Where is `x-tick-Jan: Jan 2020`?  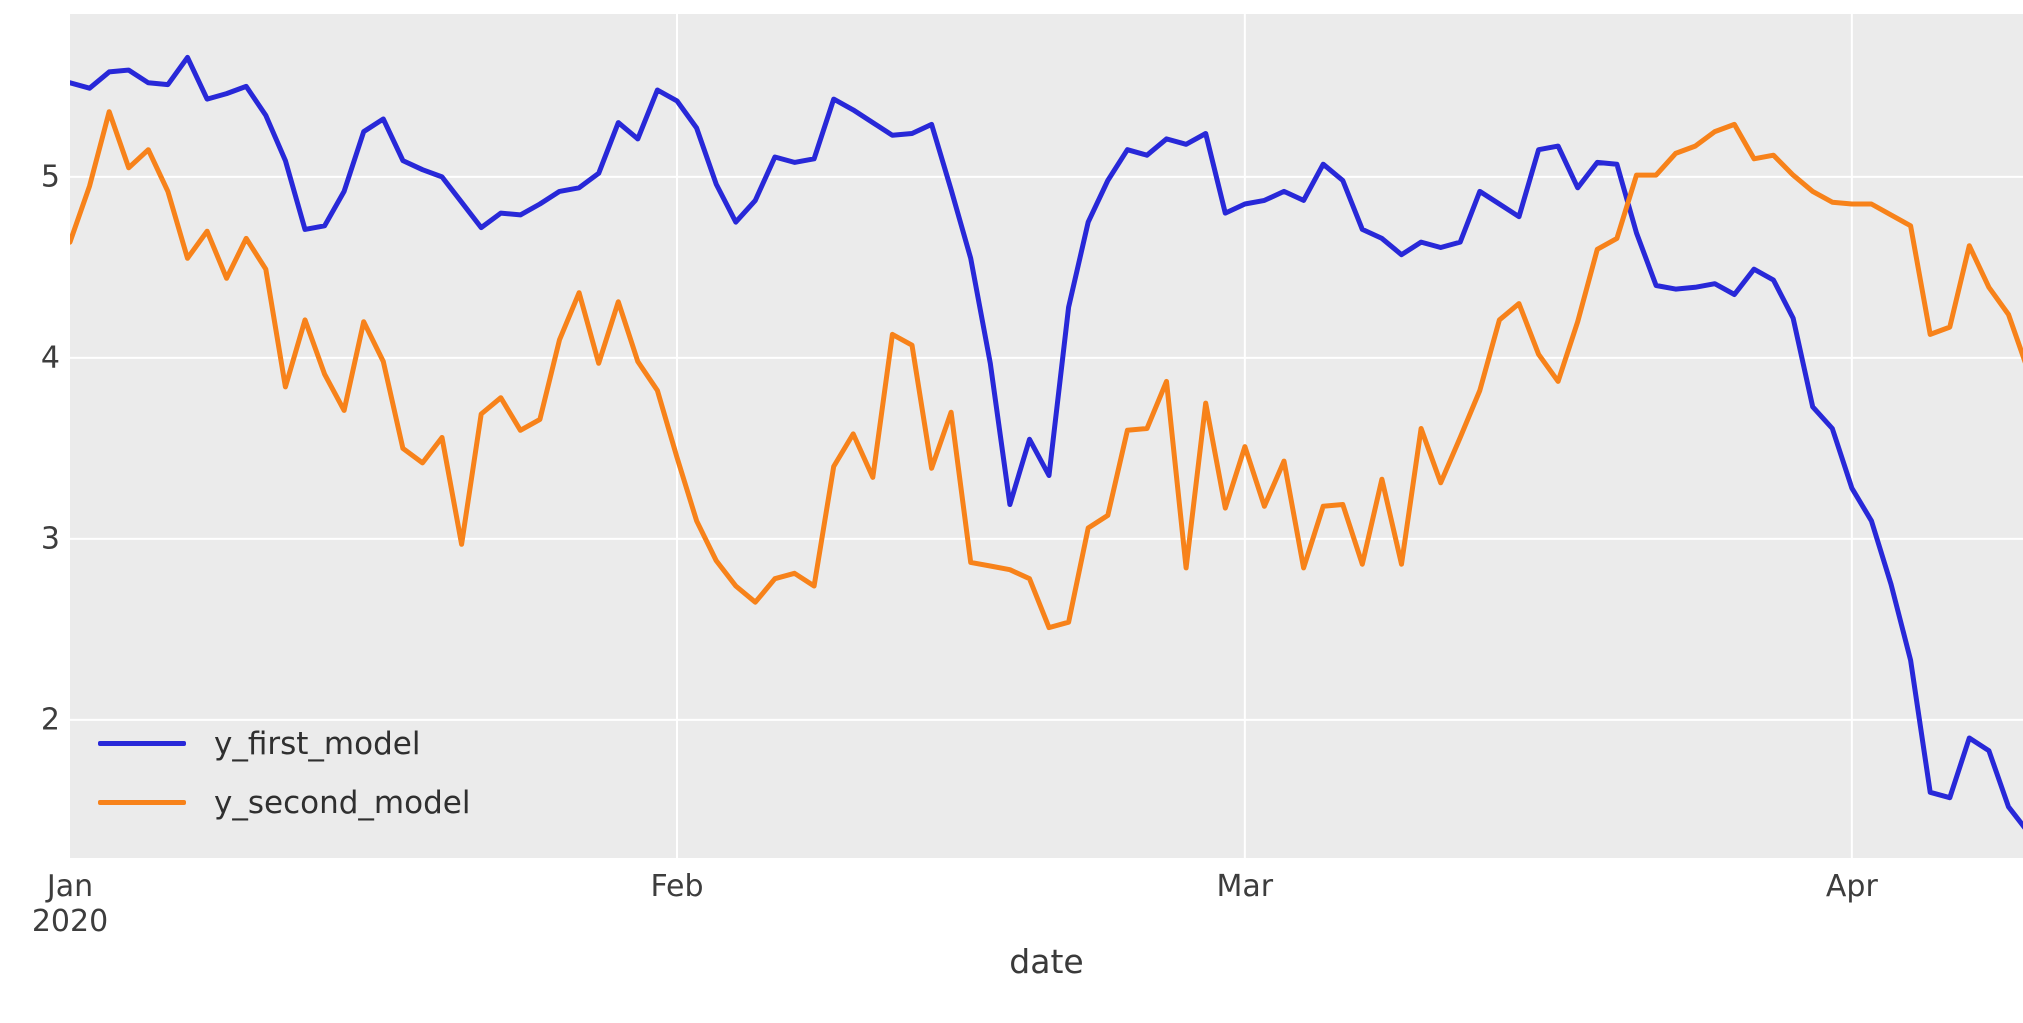
x-tick-Jan: Jan 2020 is located at coordinates (70, 904).